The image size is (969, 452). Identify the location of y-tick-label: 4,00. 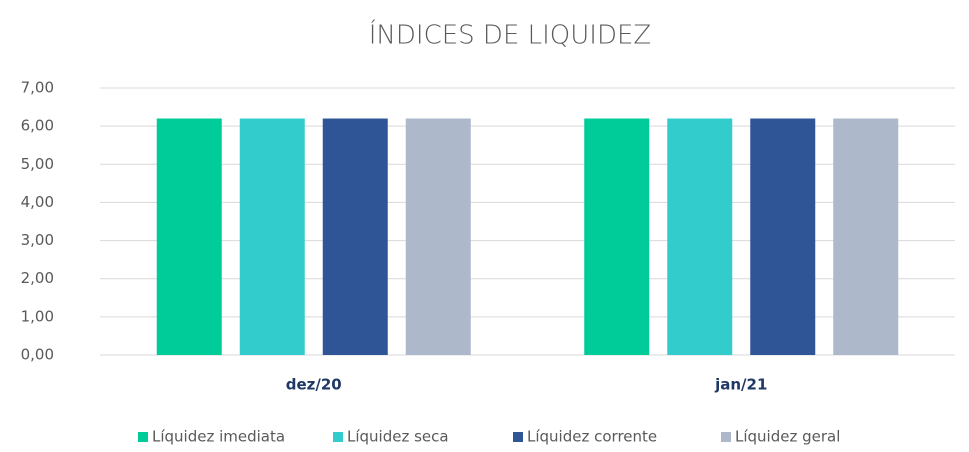
(37, 202).